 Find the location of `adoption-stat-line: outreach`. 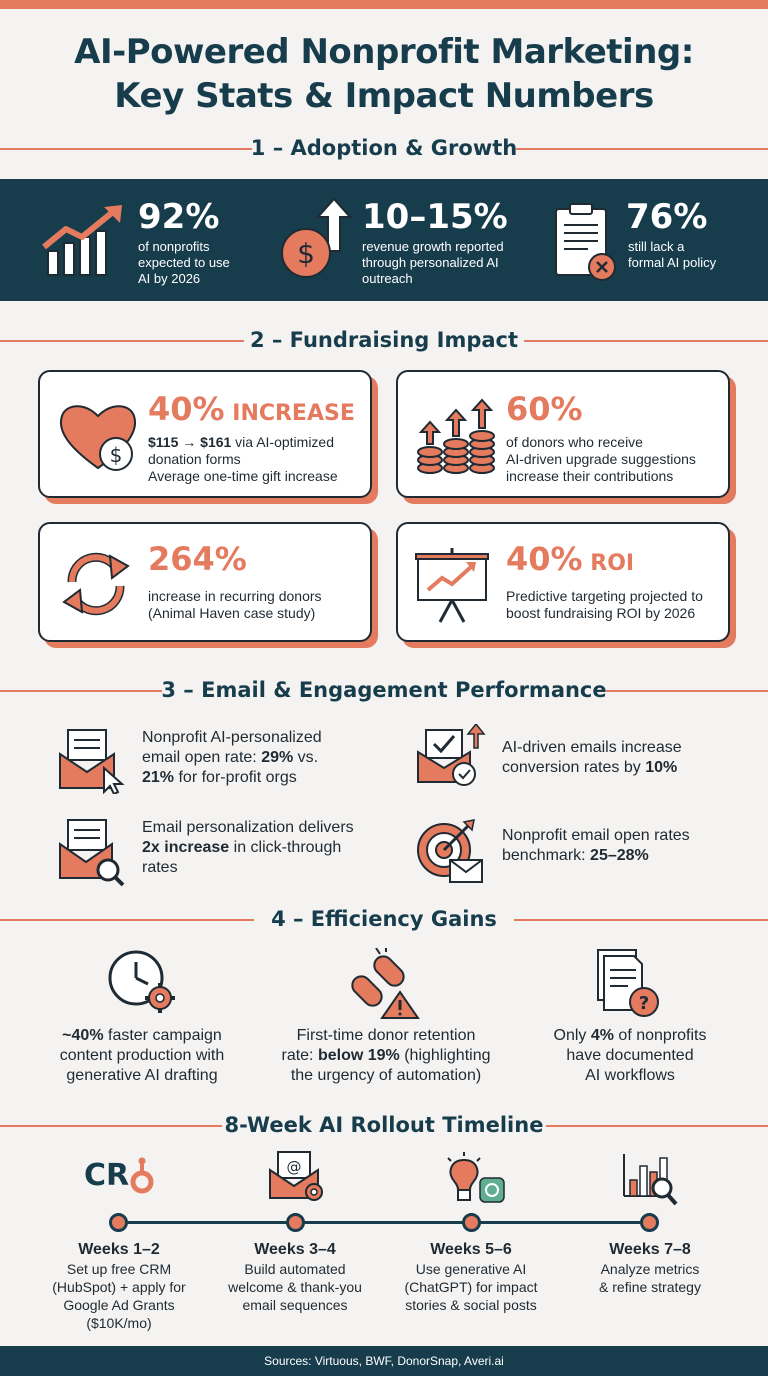

adoption-stat-line: outreach is located at coordinates (387, 278).